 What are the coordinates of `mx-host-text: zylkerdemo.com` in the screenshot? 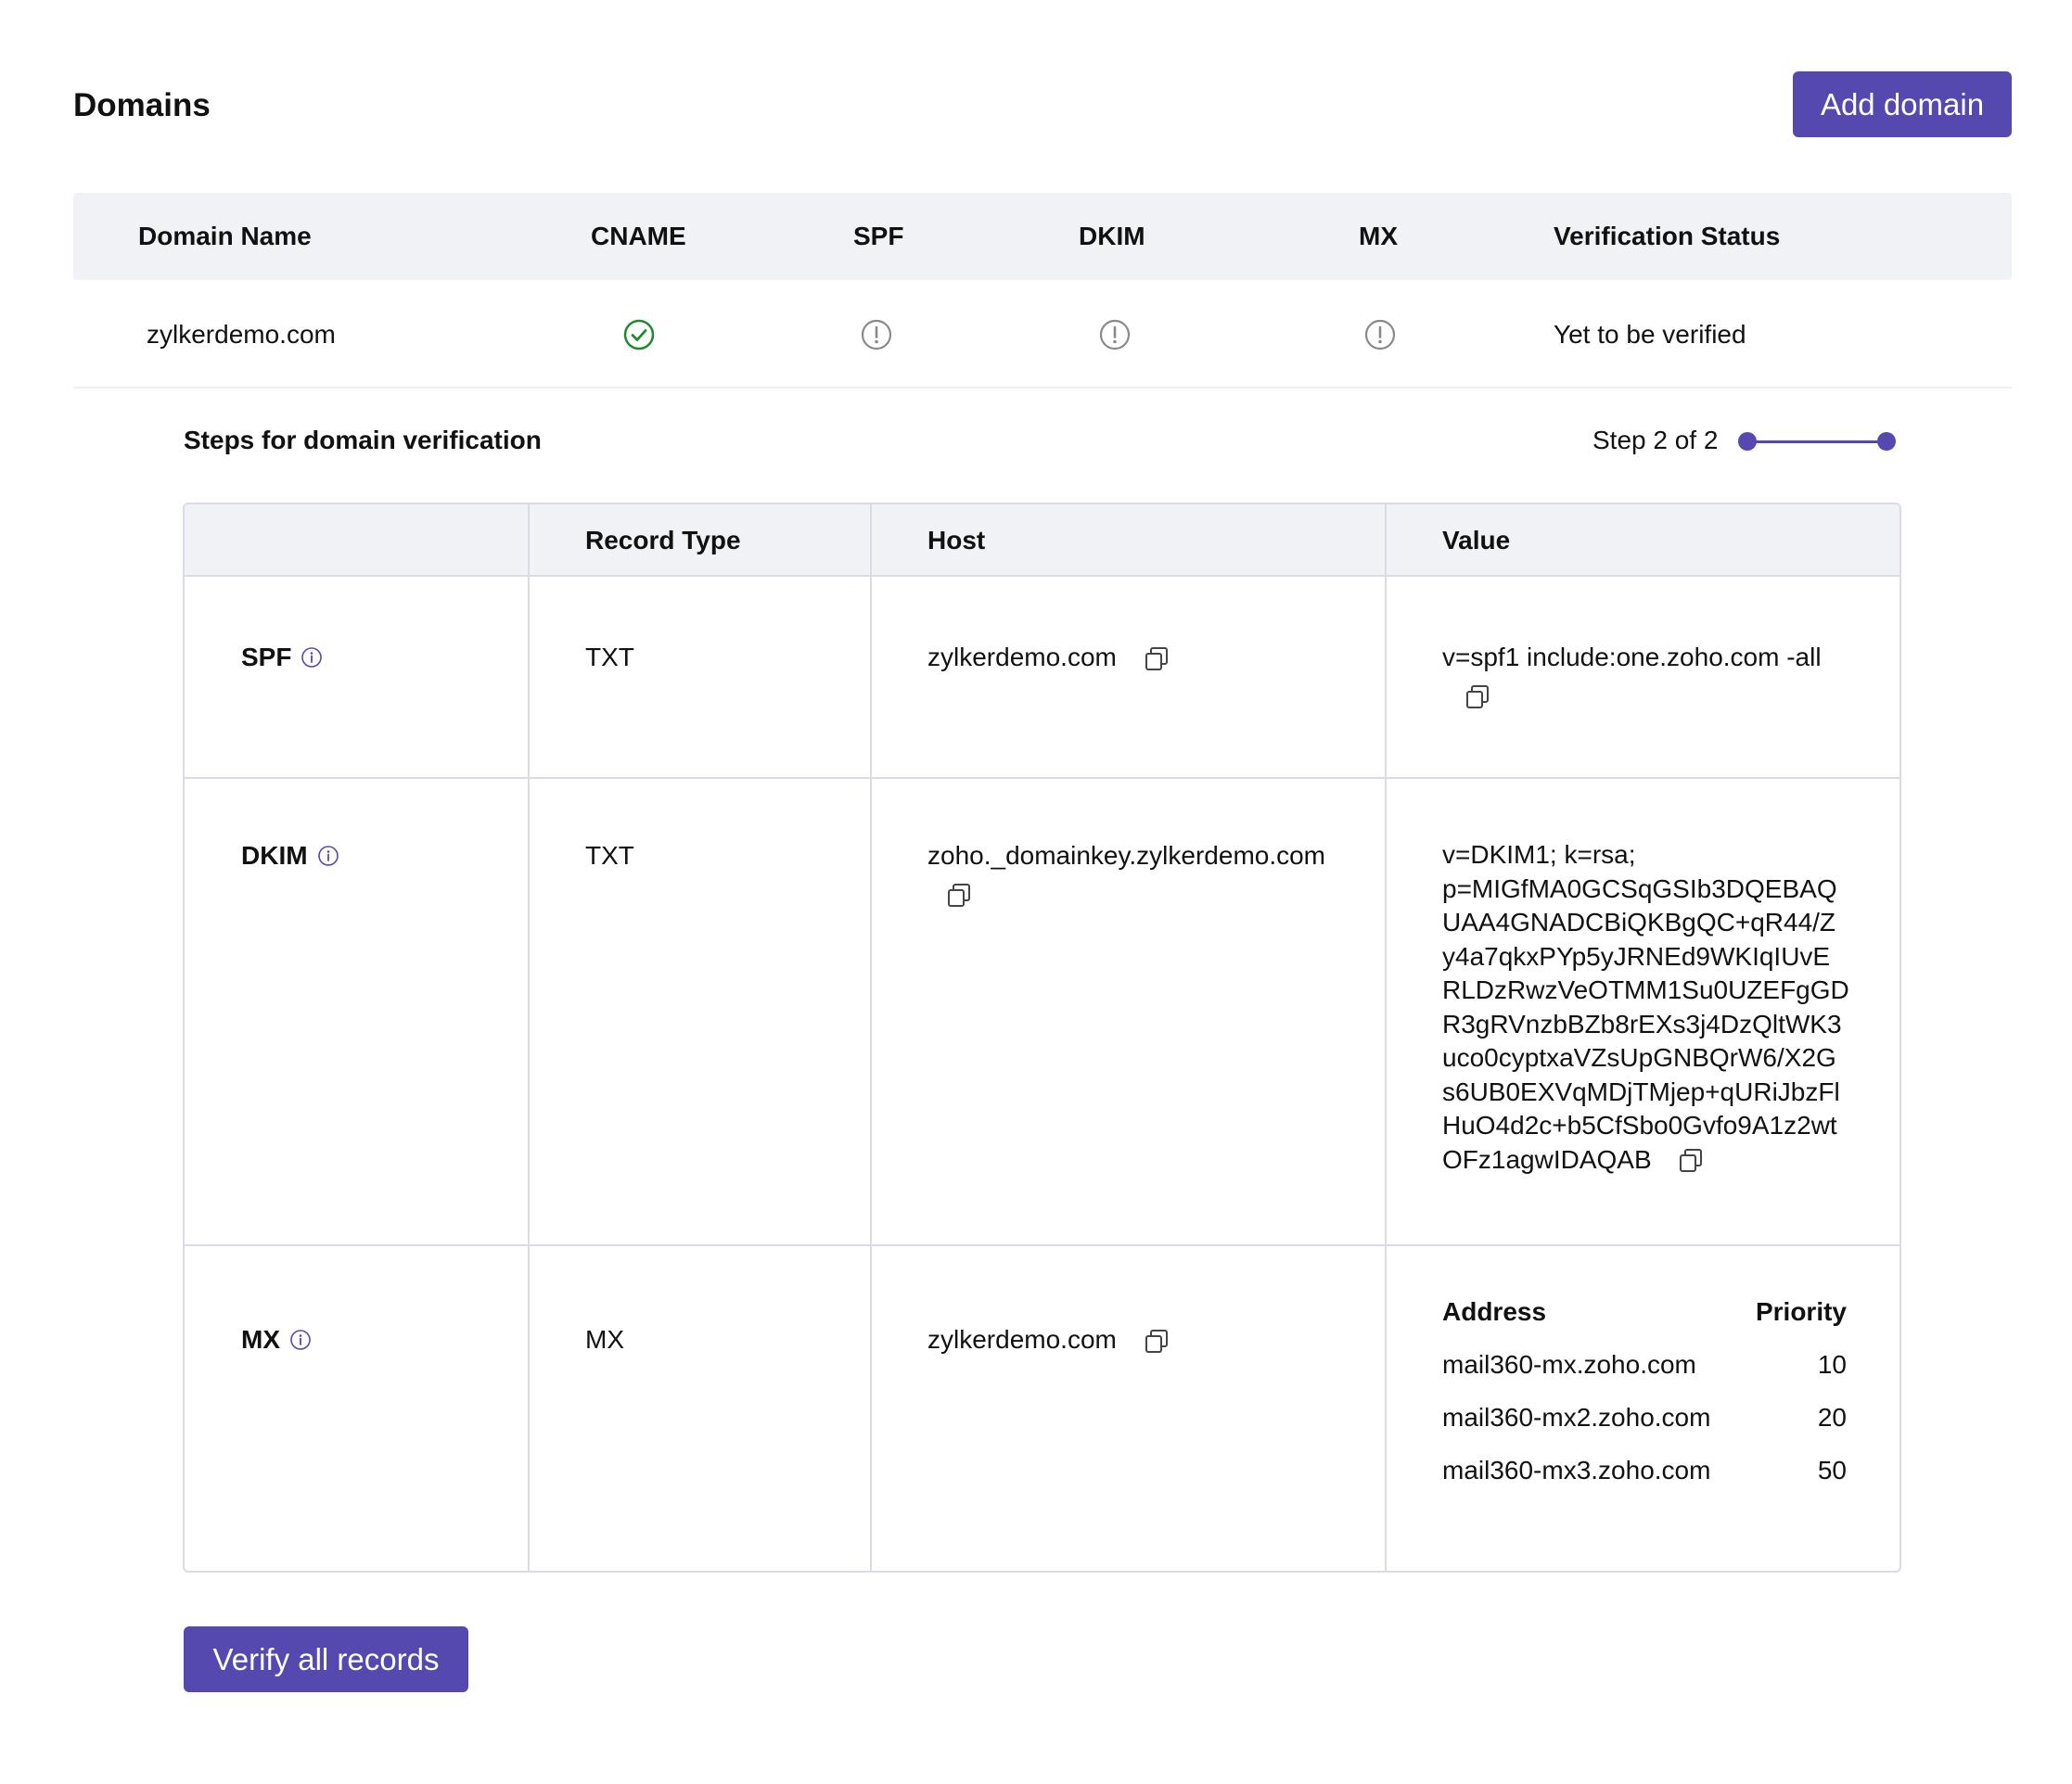 It's located at (1022, 1339).